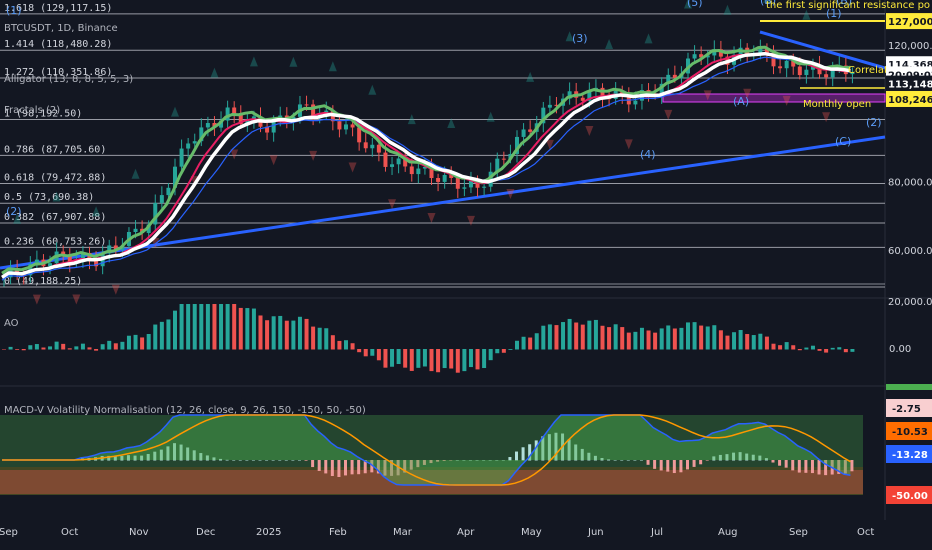  What do you see at coordinates (874, 122) in the screenshot?
I see `wave-label: (2)` at bounding box center [874, 122].